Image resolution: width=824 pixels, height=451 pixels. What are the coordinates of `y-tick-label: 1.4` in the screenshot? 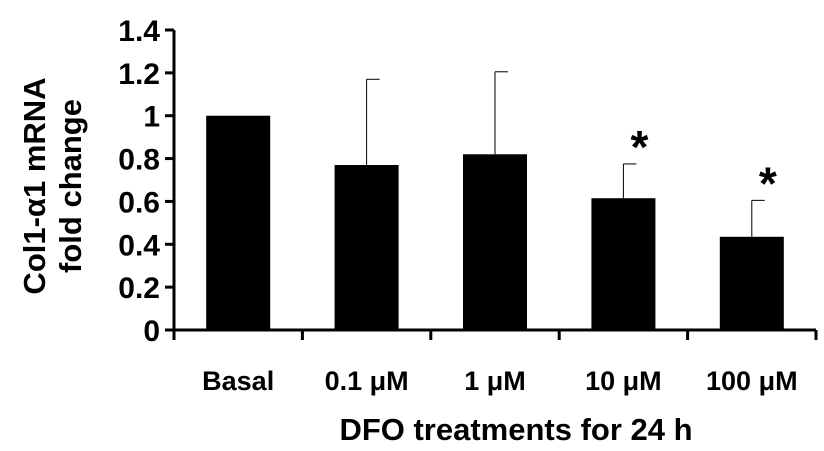 It's located at (139, 31).